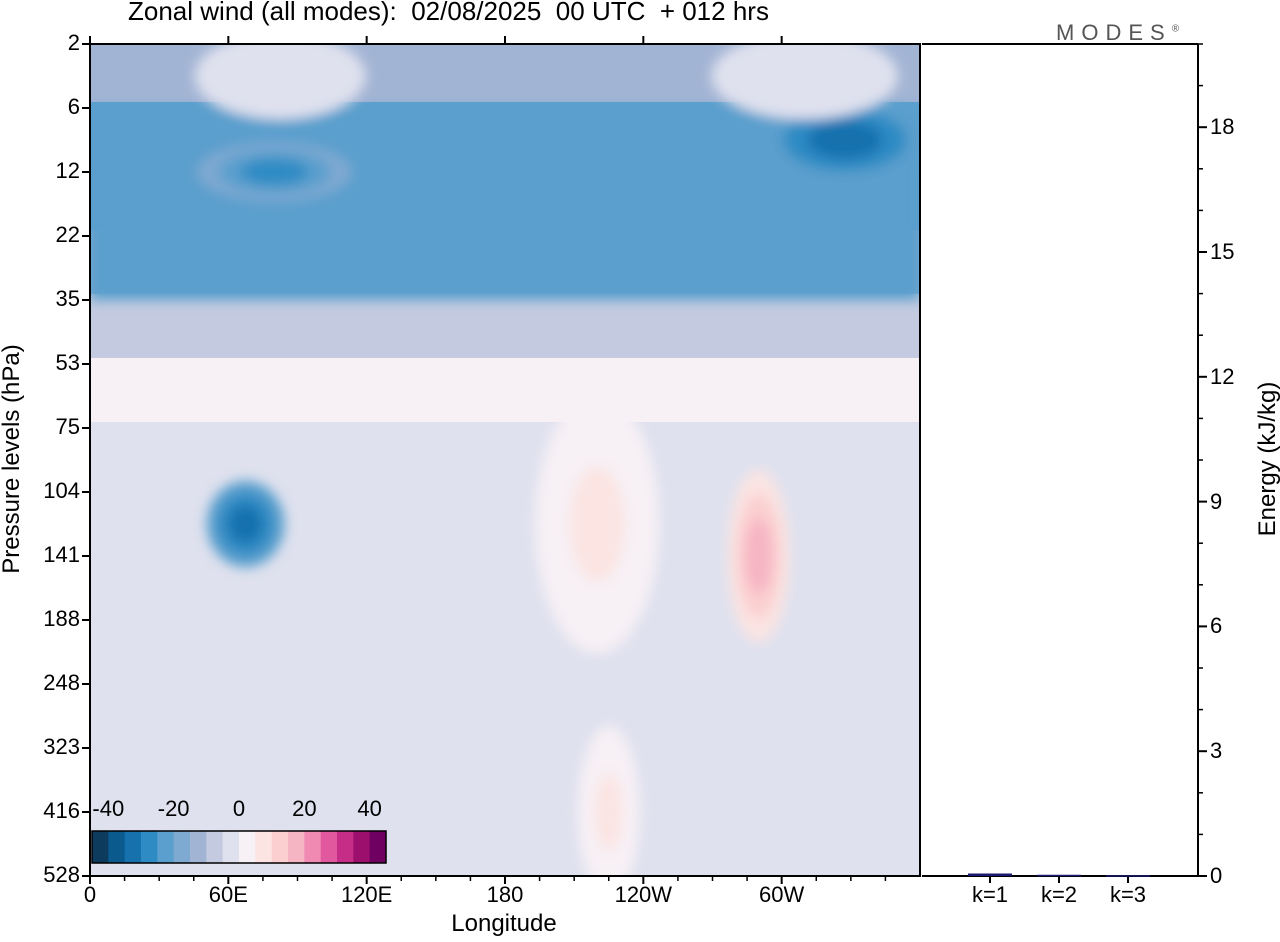 The height and width of the screenshot is (942, 1280). Describe the element at coordinates (67, 234) in the screenshot. I see `y-tick-label: 22` at that location.